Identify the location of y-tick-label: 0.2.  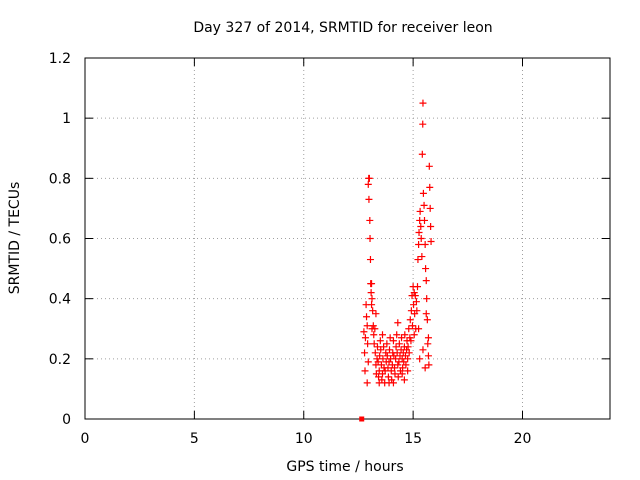
(60, 360).